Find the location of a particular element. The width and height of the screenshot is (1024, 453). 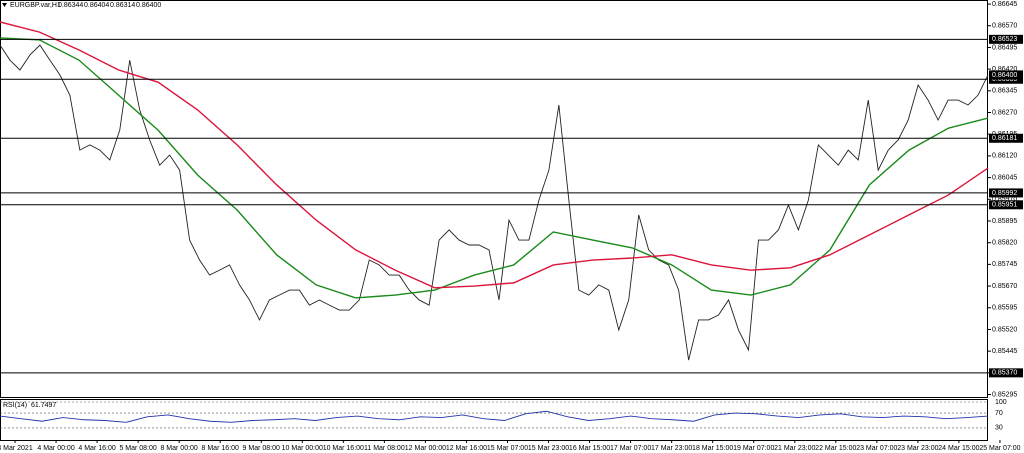

x-tick-label: 9 Mar 08:00 is located at coordinates (261, 448).